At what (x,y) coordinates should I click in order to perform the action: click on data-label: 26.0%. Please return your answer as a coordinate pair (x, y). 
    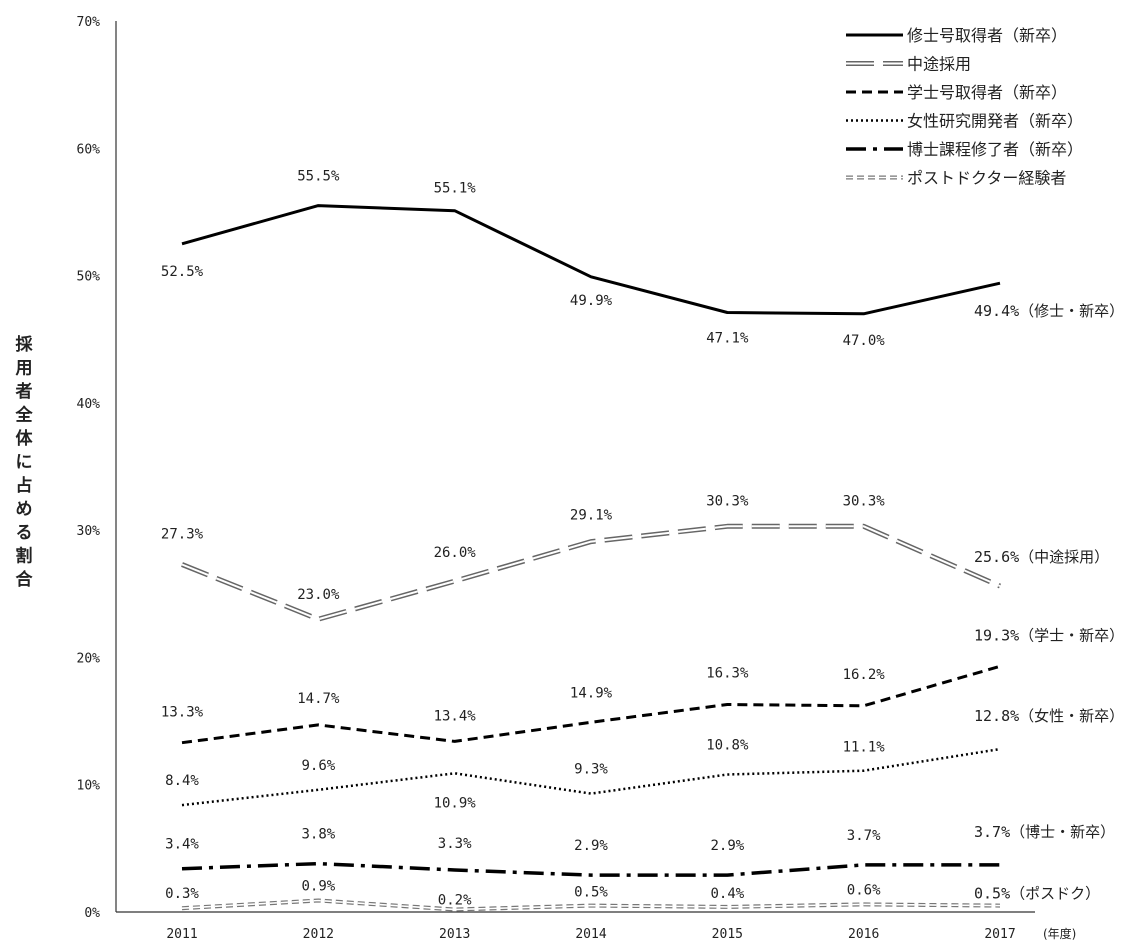
    Looking at the image, I should click on (455, 553).